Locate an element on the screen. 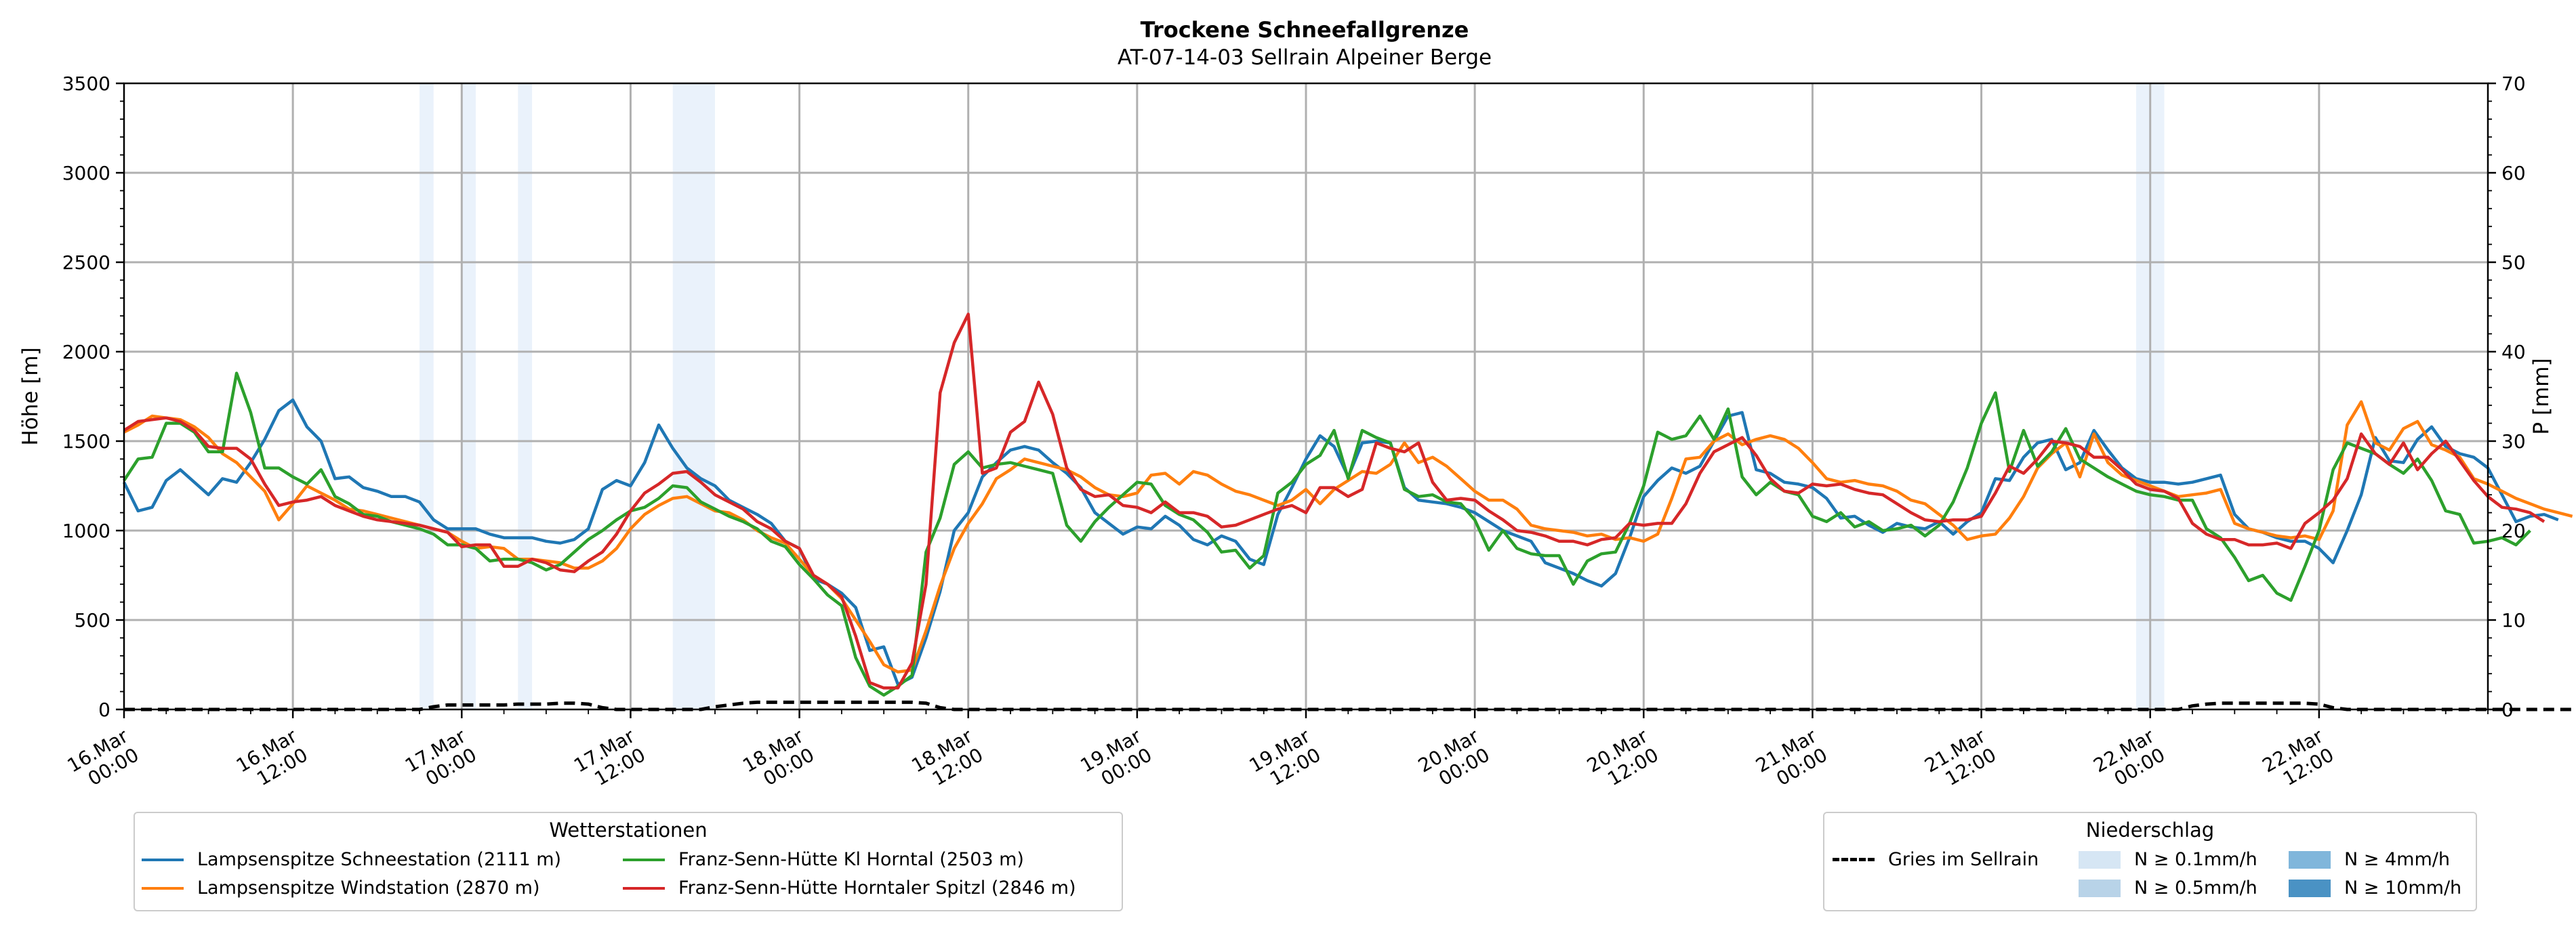 The width and height of the screenshot is (2576, 929). y-tick-label-2: 1000 is located at coordinates (86, 531).